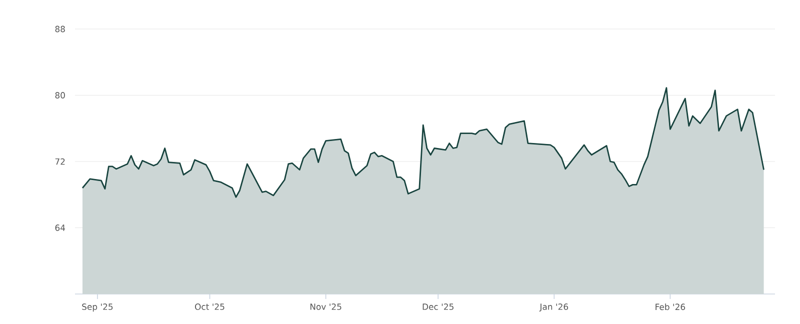 The width and height of the screenshot is (800, 324). Describe the element at coordinates (671, 307) in the screenshot. I see `x-tick-label: Feb '26` at that location.